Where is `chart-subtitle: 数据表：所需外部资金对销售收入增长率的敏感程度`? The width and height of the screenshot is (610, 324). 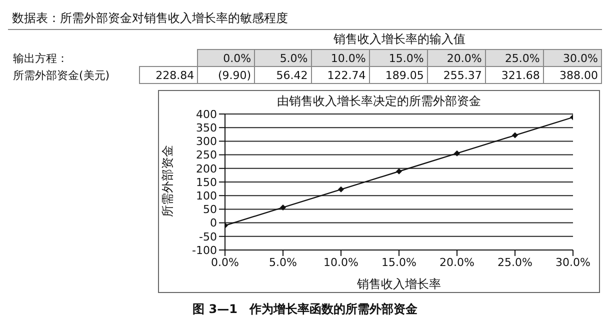 chart-subtitle: 数据表：所需外部资金对销售收入增长率的敏感程度 is located at coordinates (305, 19).